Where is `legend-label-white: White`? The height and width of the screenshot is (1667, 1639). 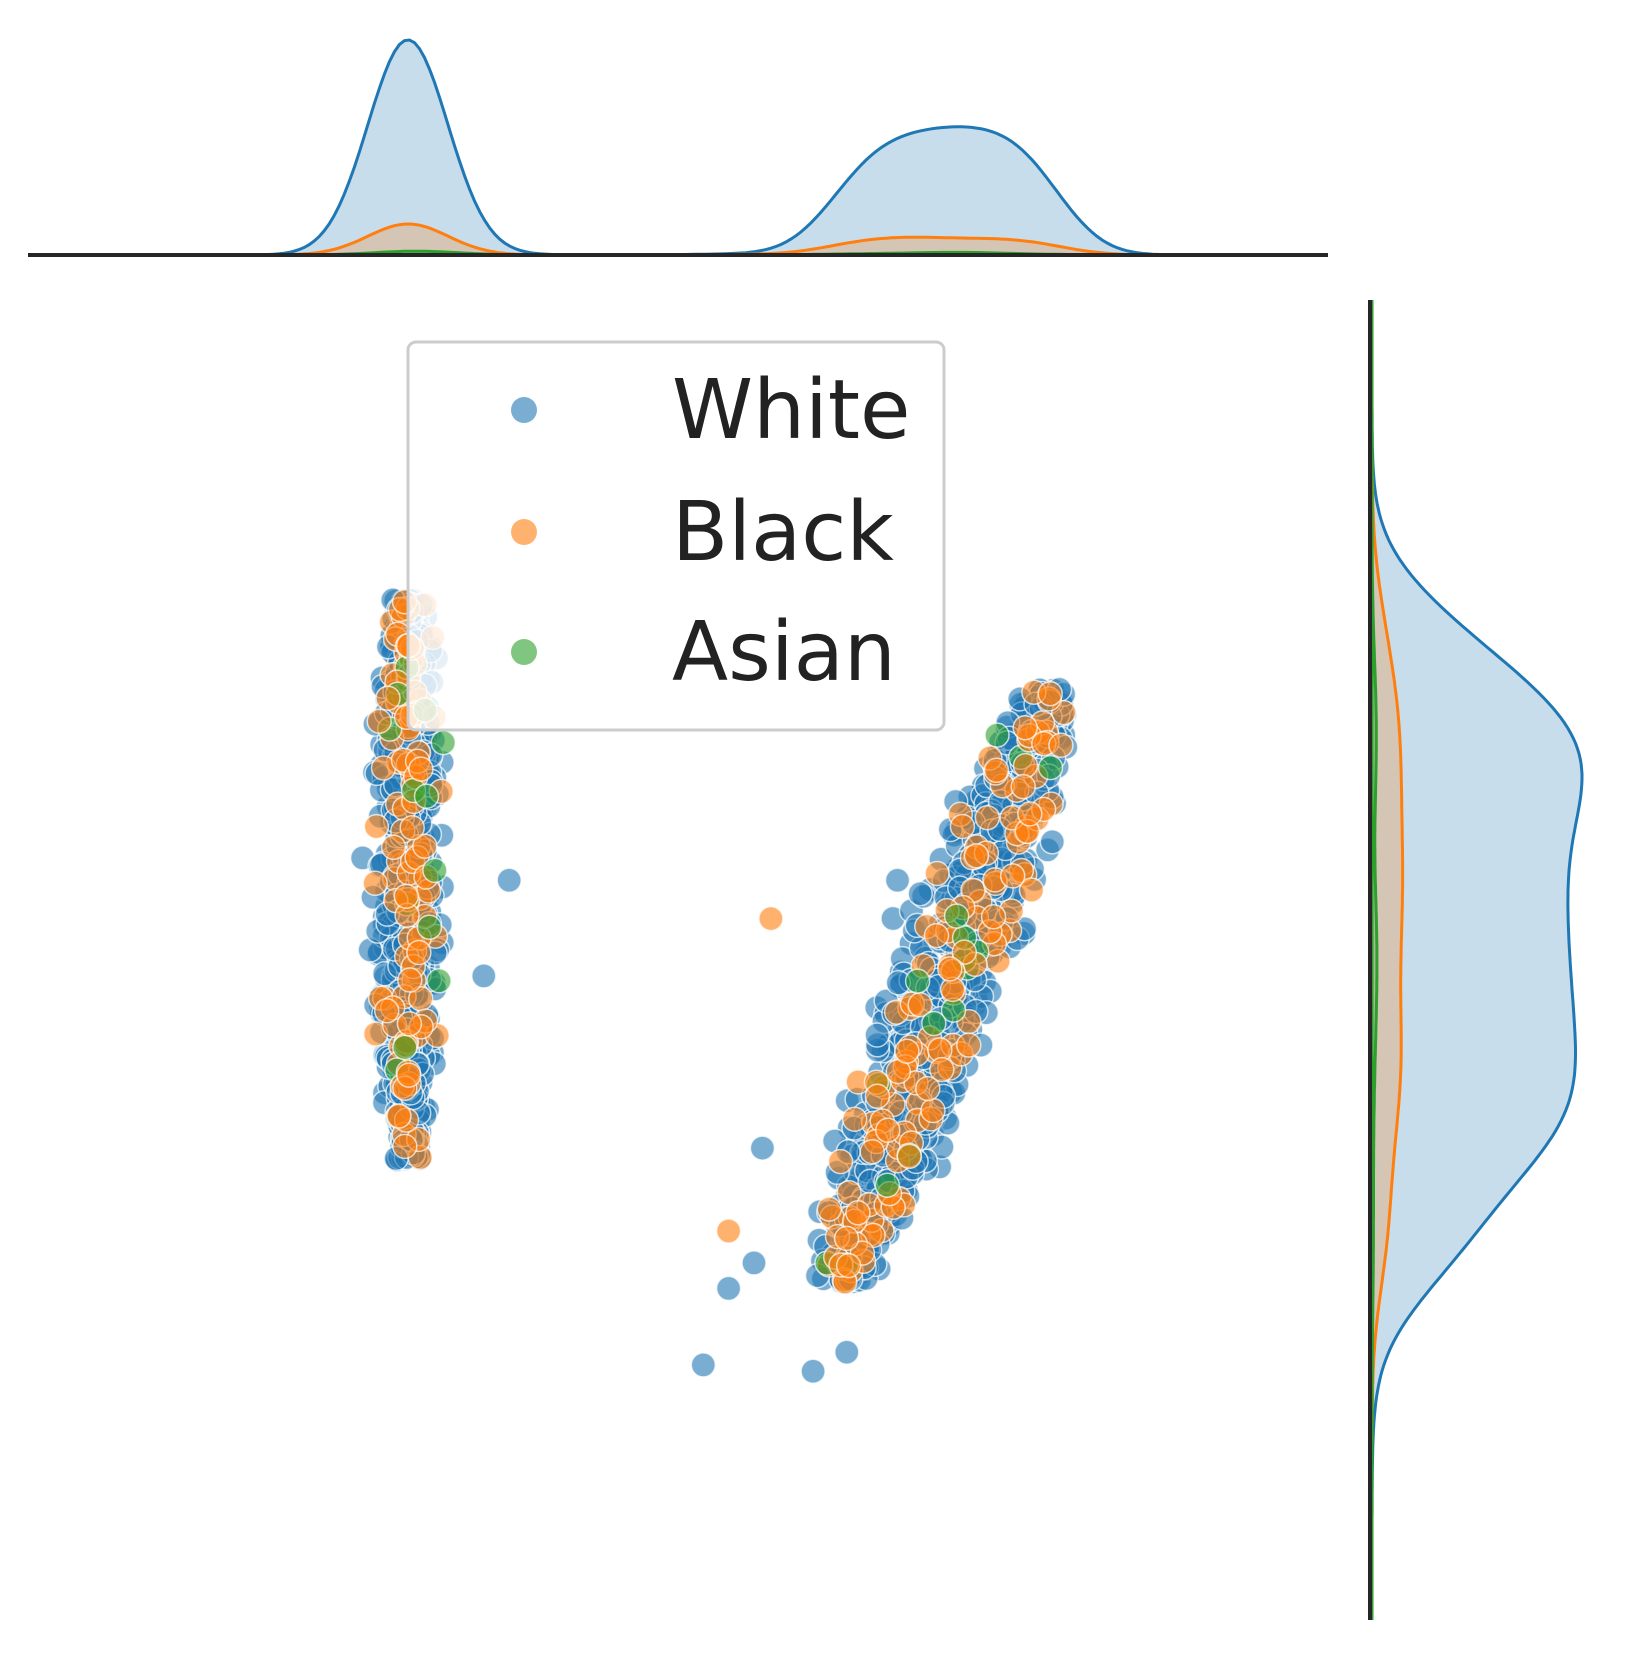 legend-label-white: White is located at coordinates (791, 410).